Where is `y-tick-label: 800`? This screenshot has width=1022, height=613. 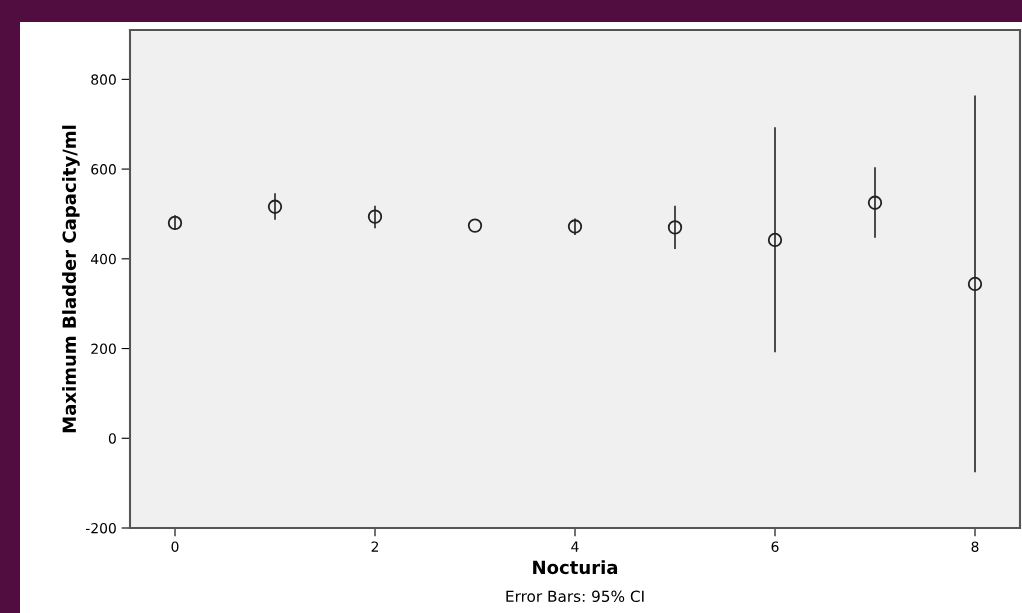
y-tick-label: 800 is located at coordinates (103, 79).